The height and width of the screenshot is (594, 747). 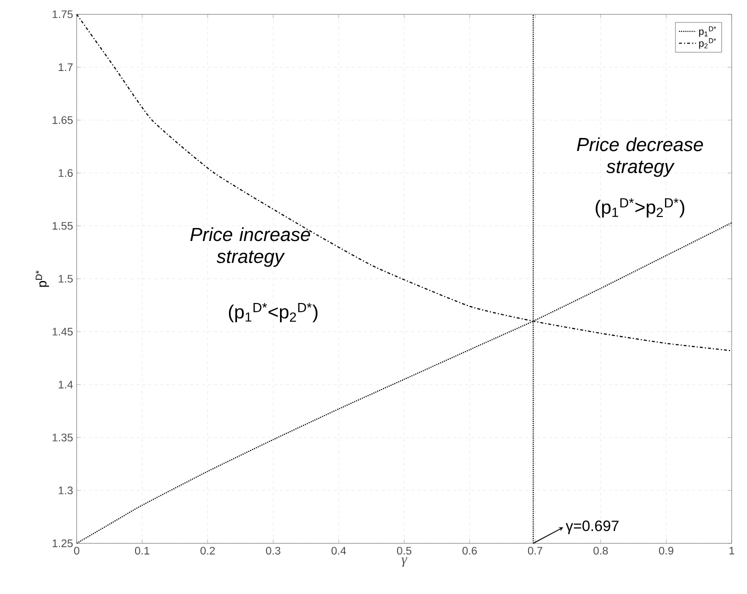 What do you see at coordinates (640, 208) in the screenshot?
I see `annotation: (p$_{1}$$^{D*}$>p$_{2}$$^{D*}$)` at bounding box center [640, 208].